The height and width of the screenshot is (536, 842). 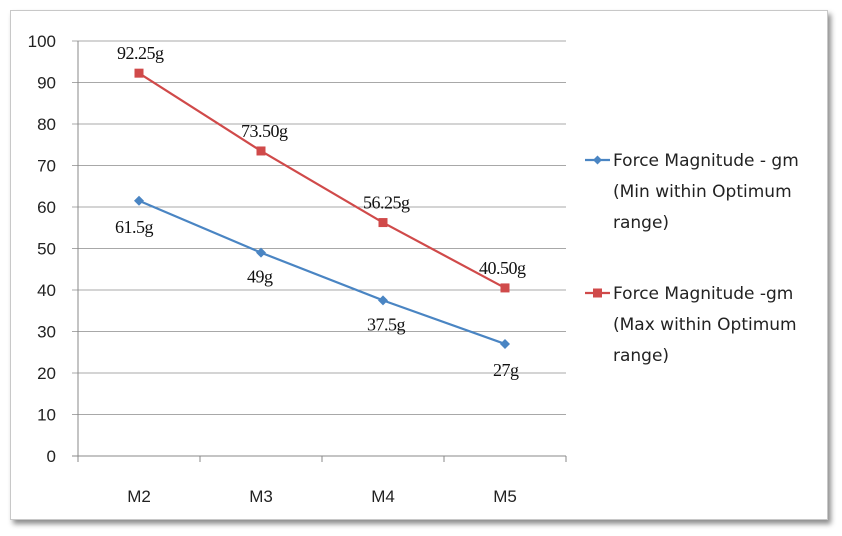 I want to click on y-tick-label: 80, so click(x=46, y=124).